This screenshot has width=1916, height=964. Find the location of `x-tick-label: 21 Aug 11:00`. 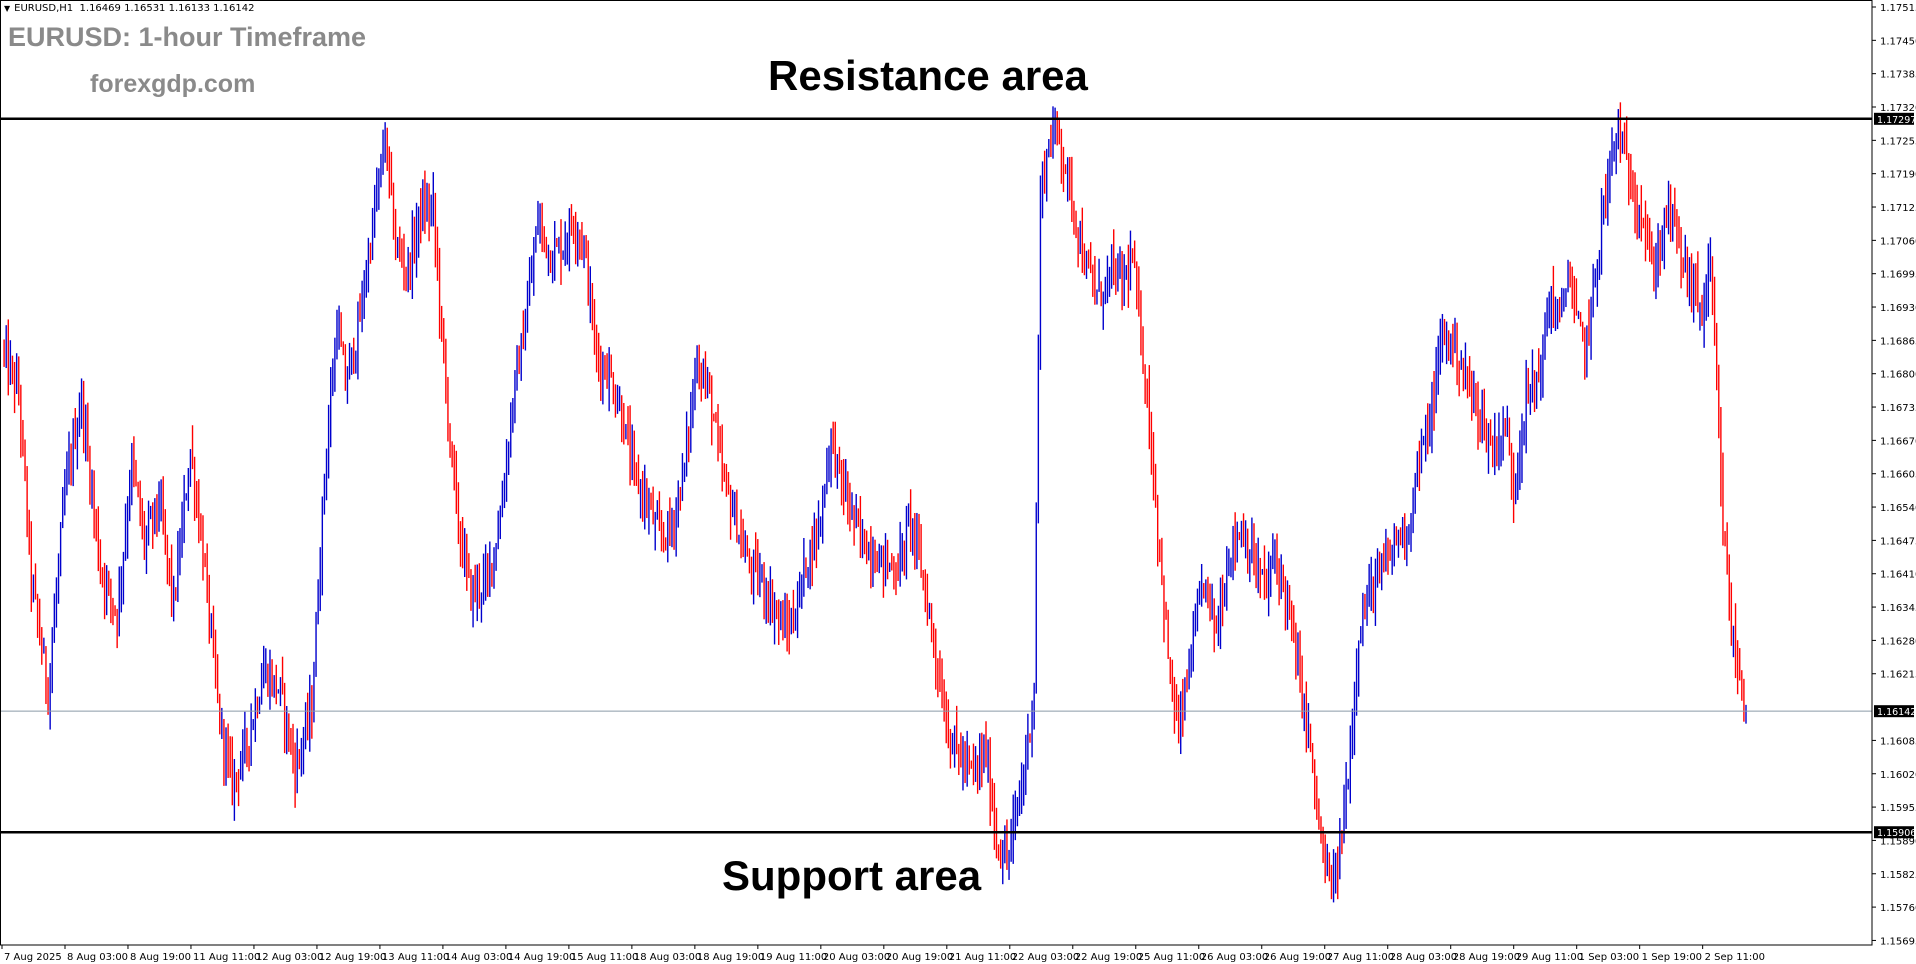

x-tick-label: 21 Aug 11:00 is located at coordinates (982, 957).